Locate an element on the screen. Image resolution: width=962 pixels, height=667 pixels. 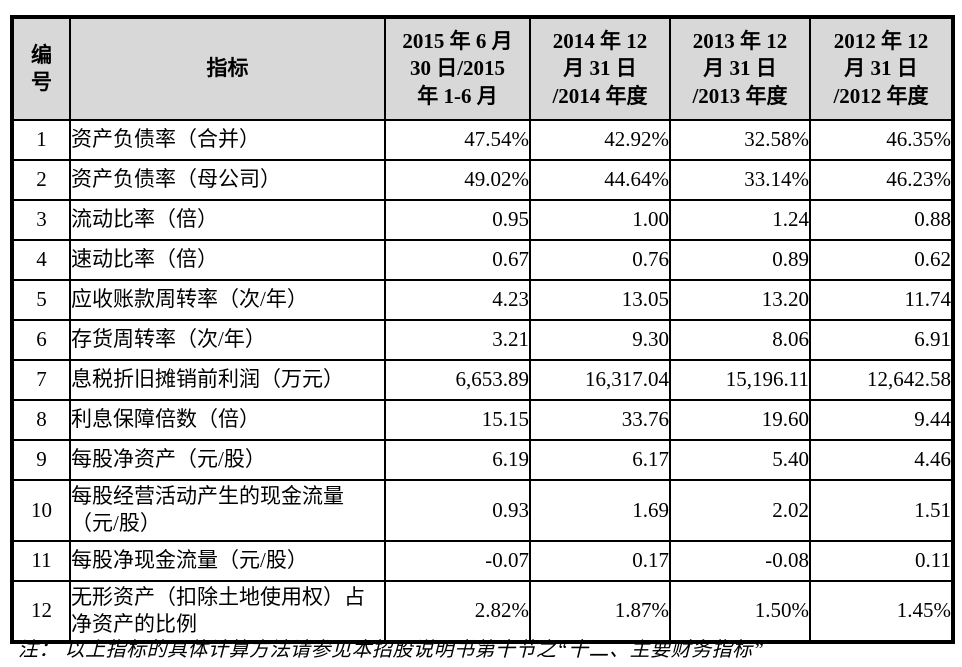
header-period-2012: 2012 年 12 月 31 日 /2012 年度 is located at coordinates (881, 68).